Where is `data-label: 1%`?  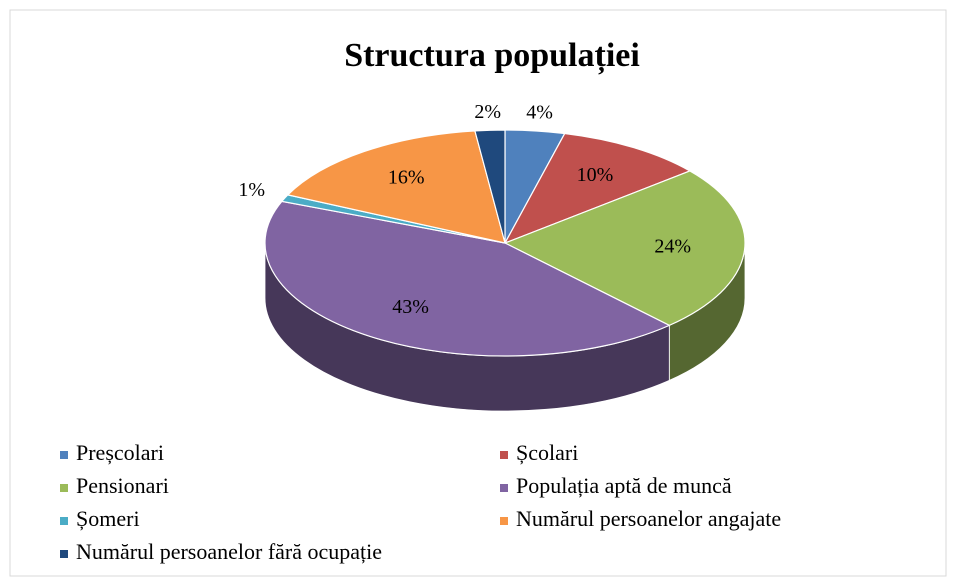 data-label: 1% is located at coordinates (251, 190).